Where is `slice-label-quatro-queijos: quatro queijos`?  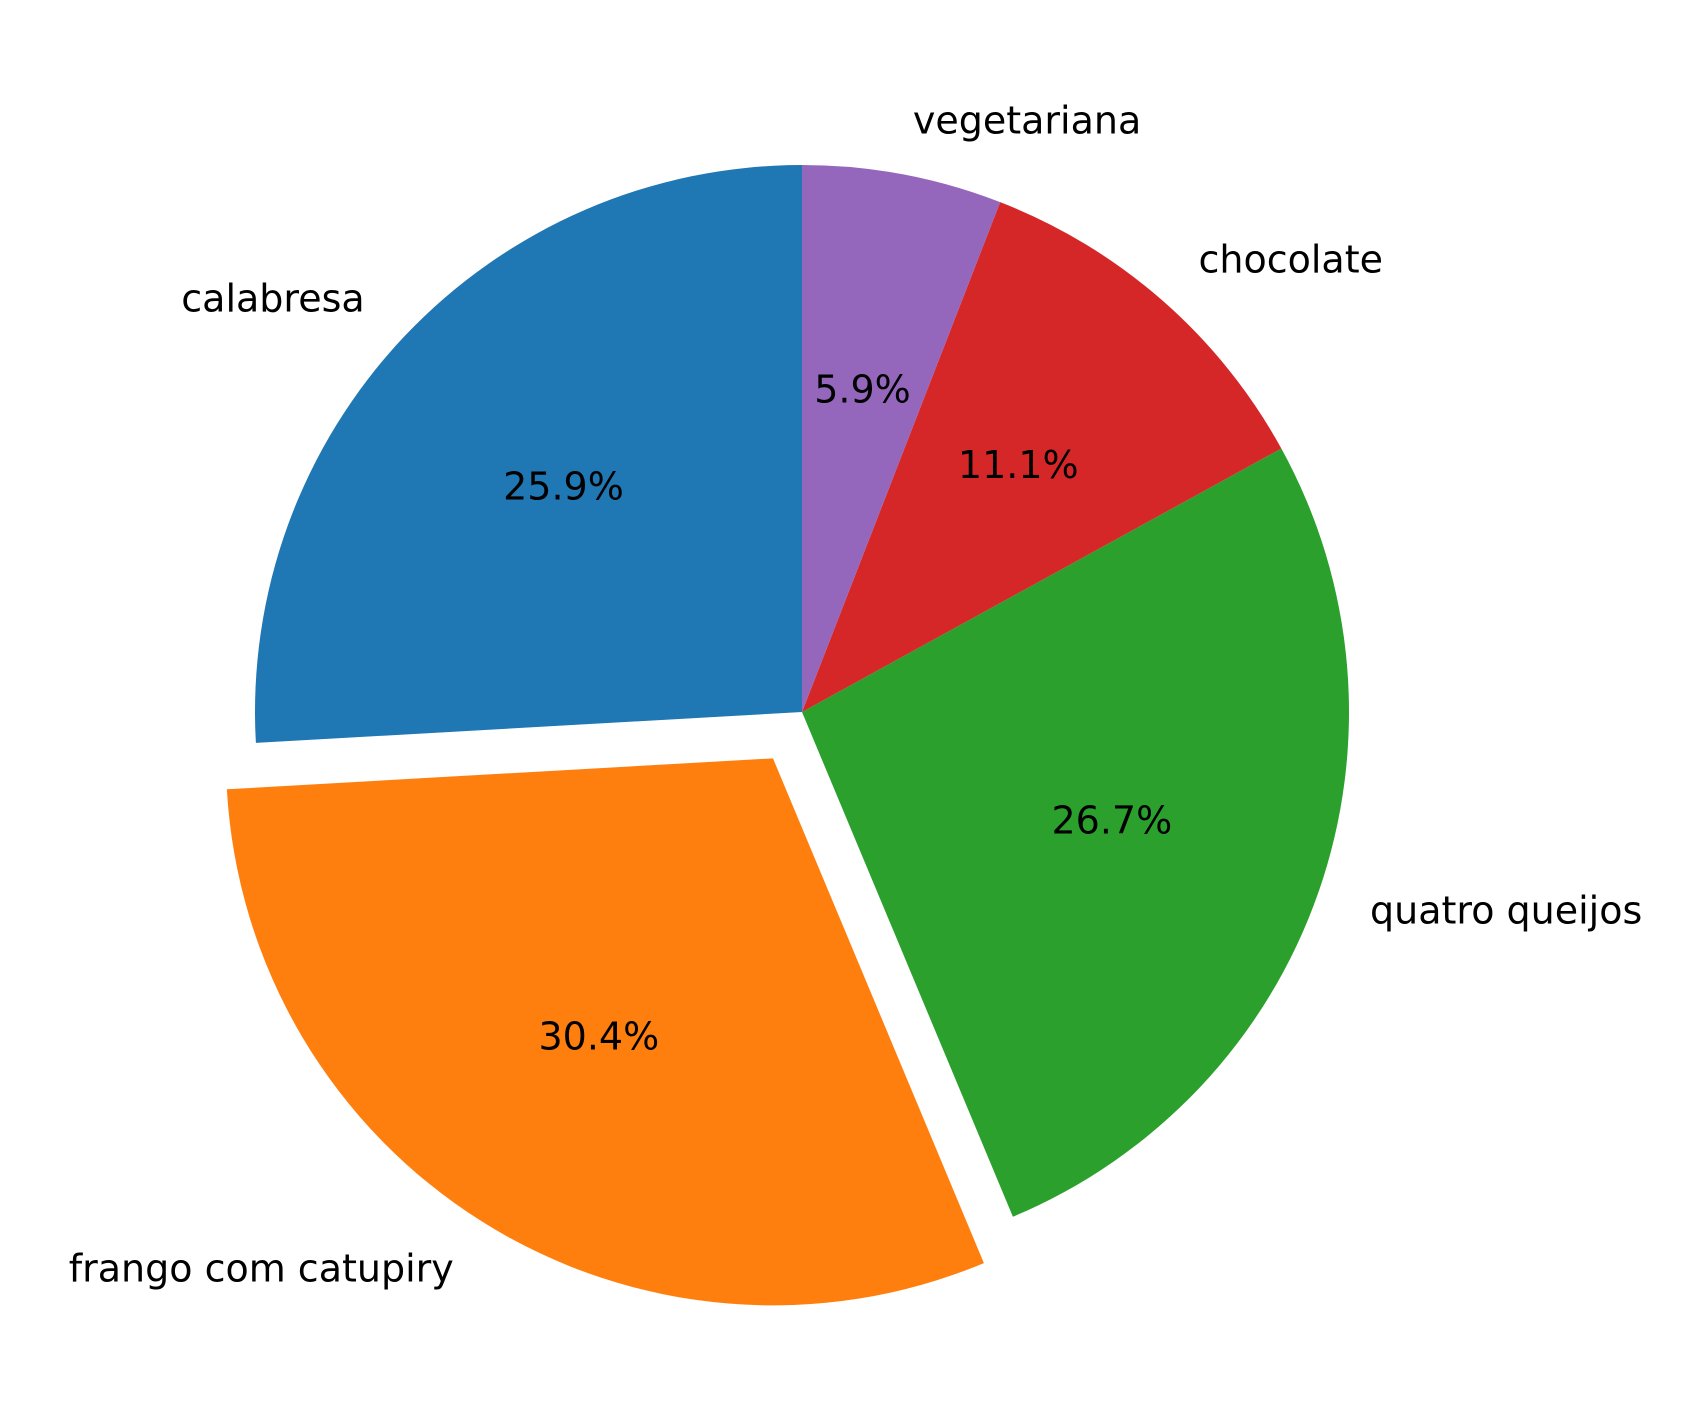
slice-label-quatro-queijos: quatro queijos is located at coordinates (1506, 910).